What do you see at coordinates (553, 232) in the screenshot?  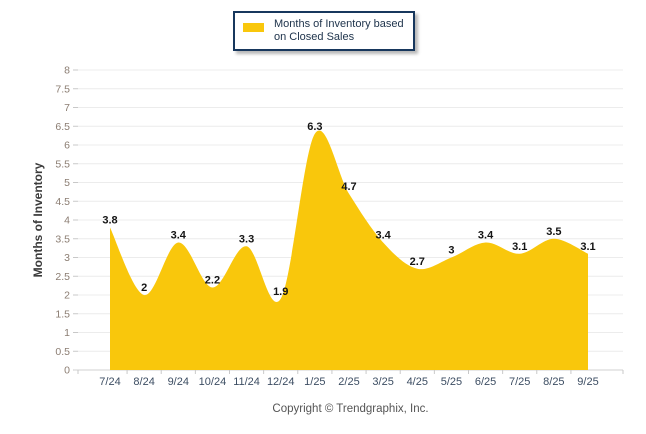 I see `value-label: 3.5` at bounding box center [553, 232].